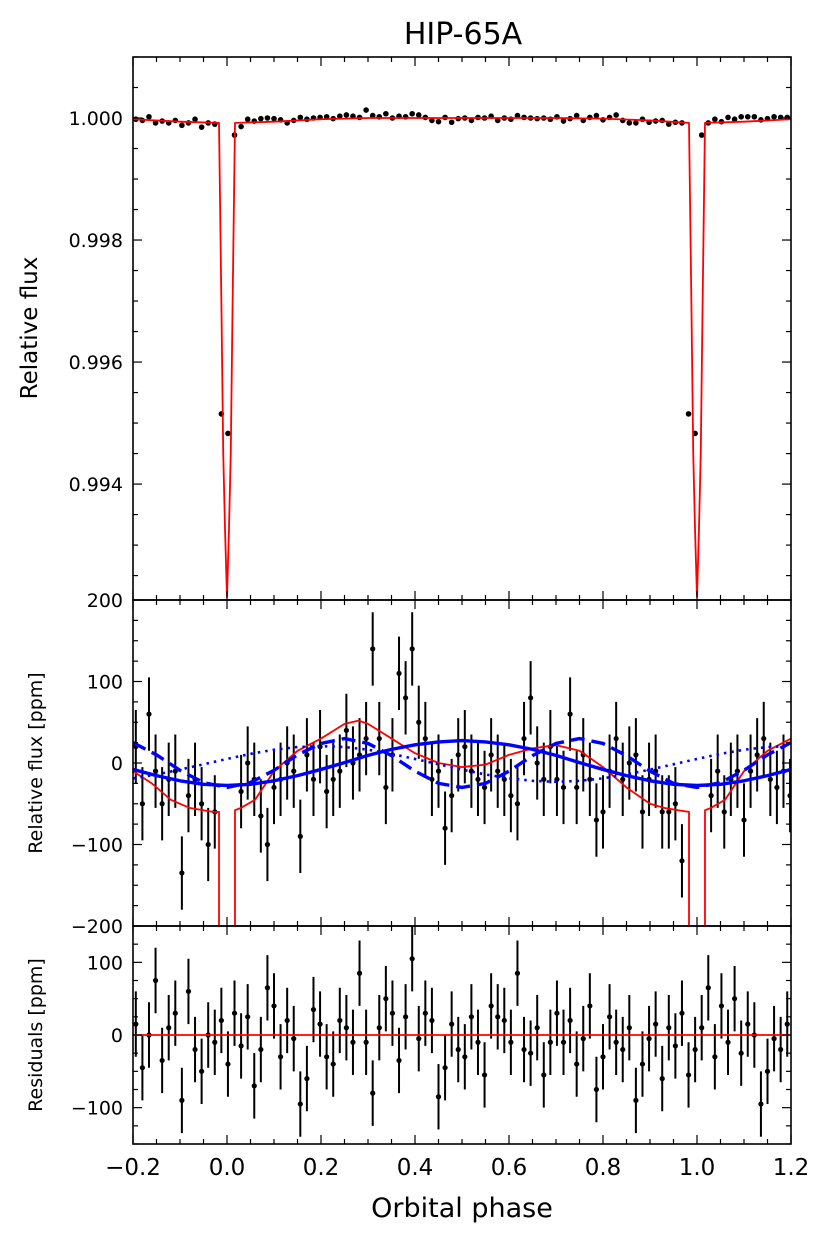  I want to click on series-line-ellipsoidal-component, so click(462, 763).